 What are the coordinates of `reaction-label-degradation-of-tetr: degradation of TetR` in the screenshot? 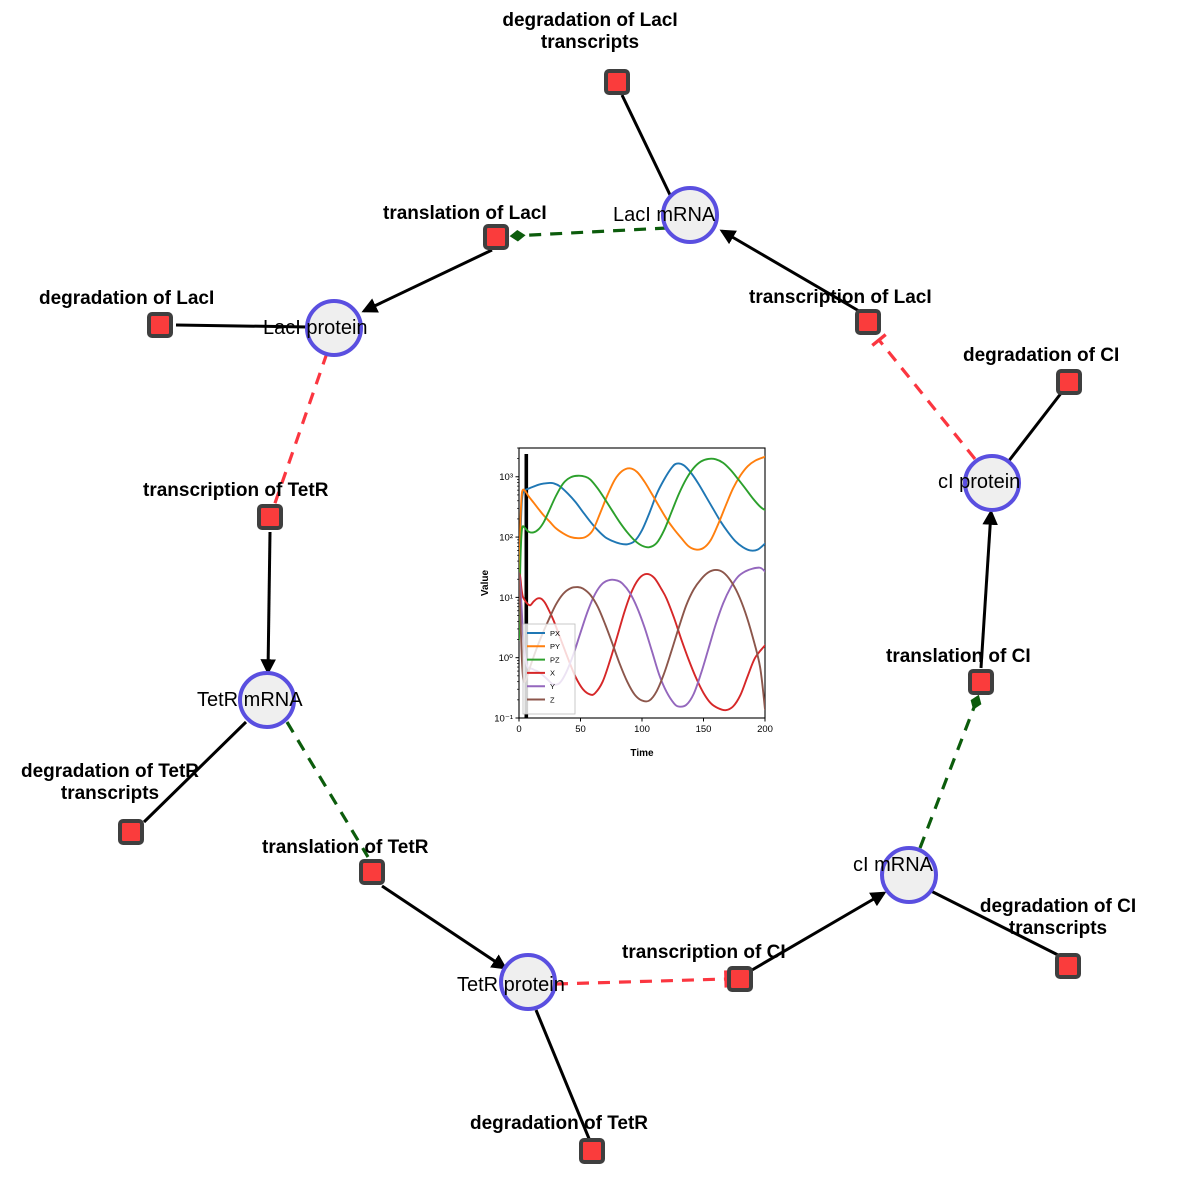 It's located at (559, 1123).